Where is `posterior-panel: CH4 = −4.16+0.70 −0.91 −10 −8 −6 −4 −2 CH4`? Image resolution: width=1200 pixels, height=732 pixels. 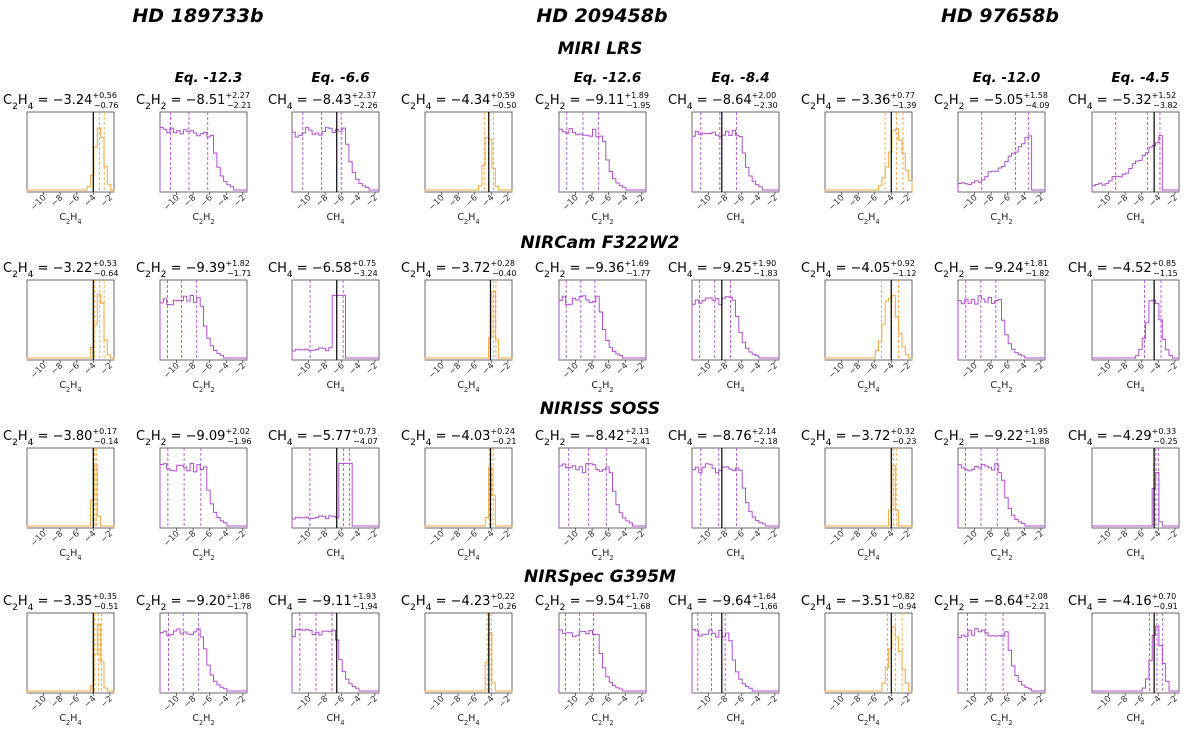 posterior-panel: CH4 = −4.16+0.70 −0.91 −10 −8 −6 −4 −2 CH4 is located at coordinates (1124, 659).